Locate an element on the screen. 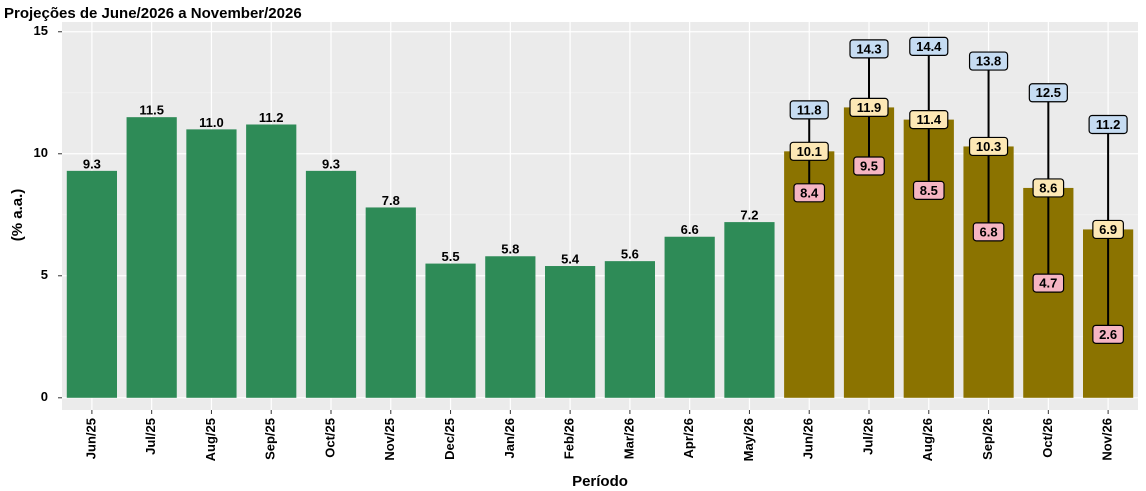  x-tick-label: Jun/26 is located at coordinates (808, 438).